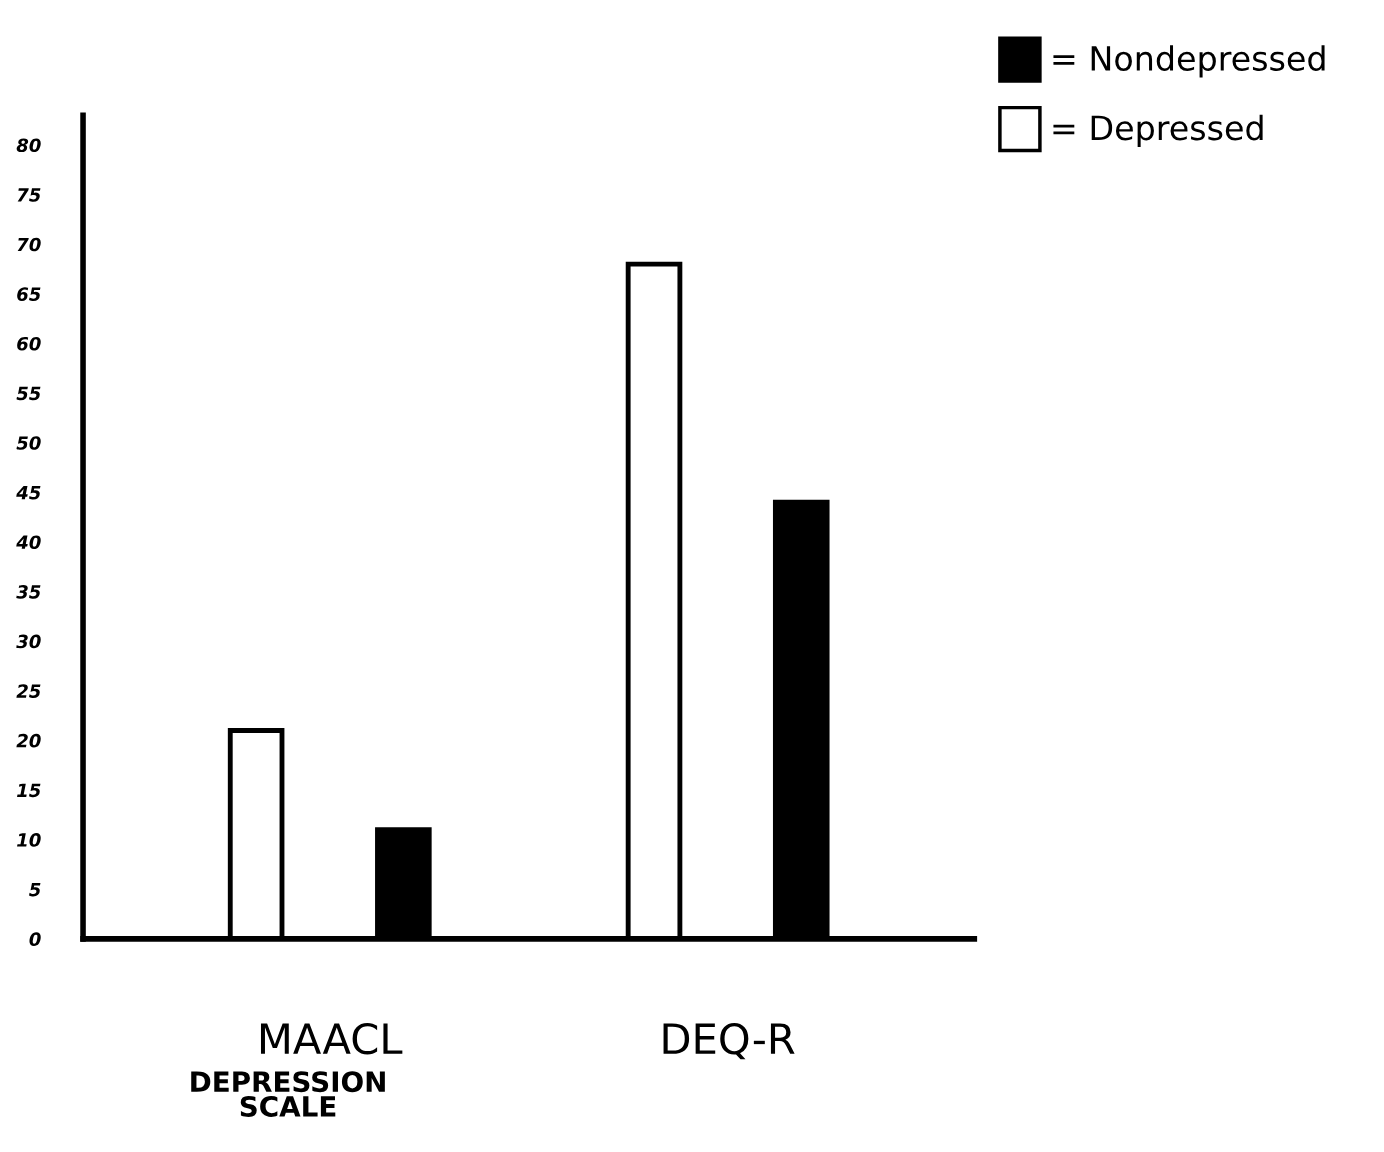 Image resolution: width=1384 pixels, height=1152 pixels. Describe the element at coordinates (35, 939) in the screenshot. I see `y-tick-label: 0` at that location.